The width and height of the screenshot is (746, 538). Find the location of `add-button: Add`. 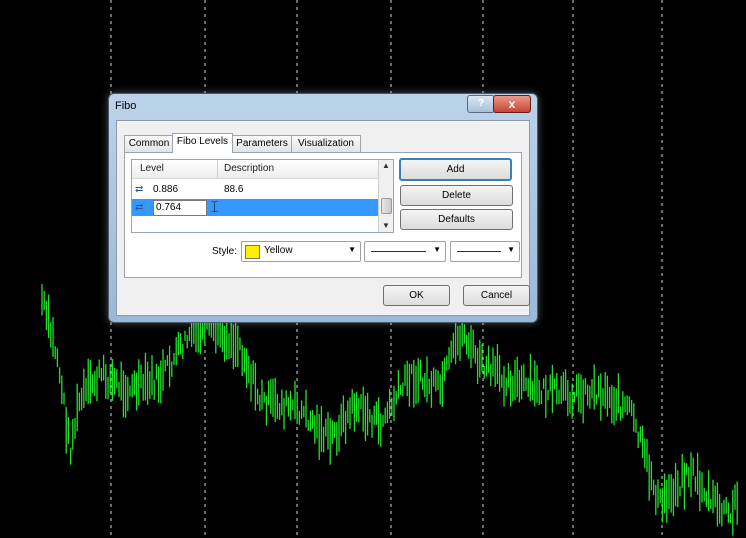

add-button: Add is located at coordinates (455, 169).